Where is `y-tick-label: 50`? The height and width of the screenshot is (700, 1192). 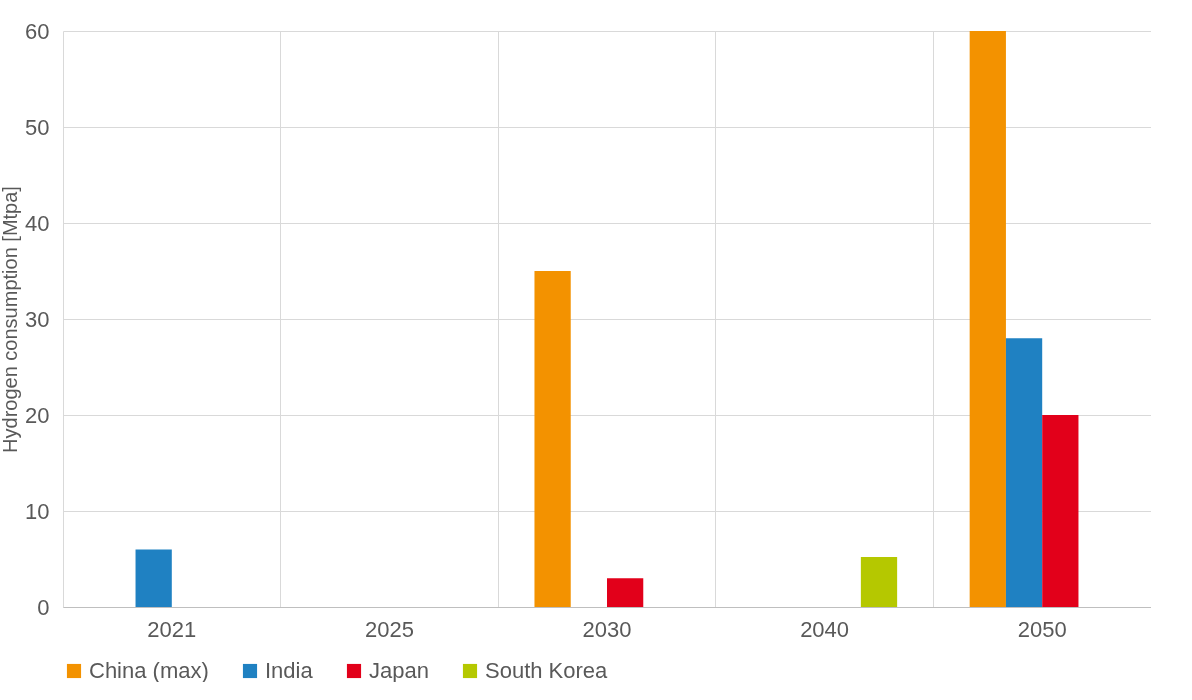
y-tick-label: 50 is located at coordinates (37, 127).